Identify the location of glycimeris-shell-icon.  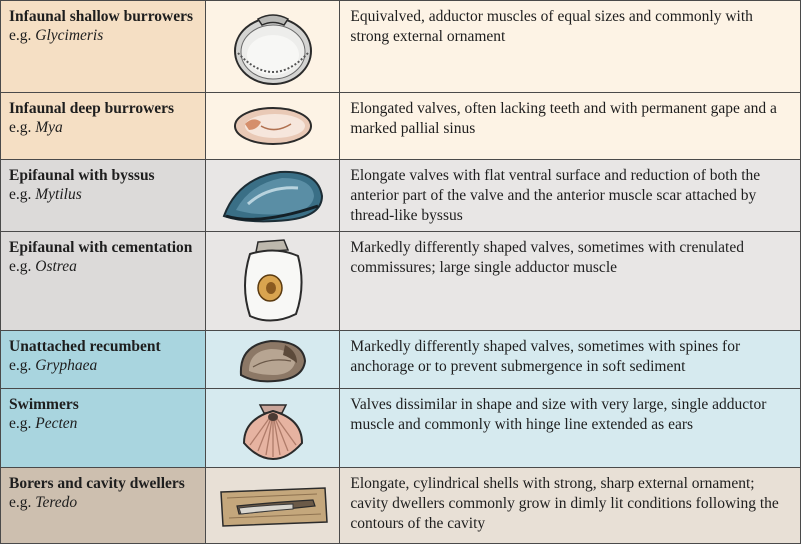
(272, 49).